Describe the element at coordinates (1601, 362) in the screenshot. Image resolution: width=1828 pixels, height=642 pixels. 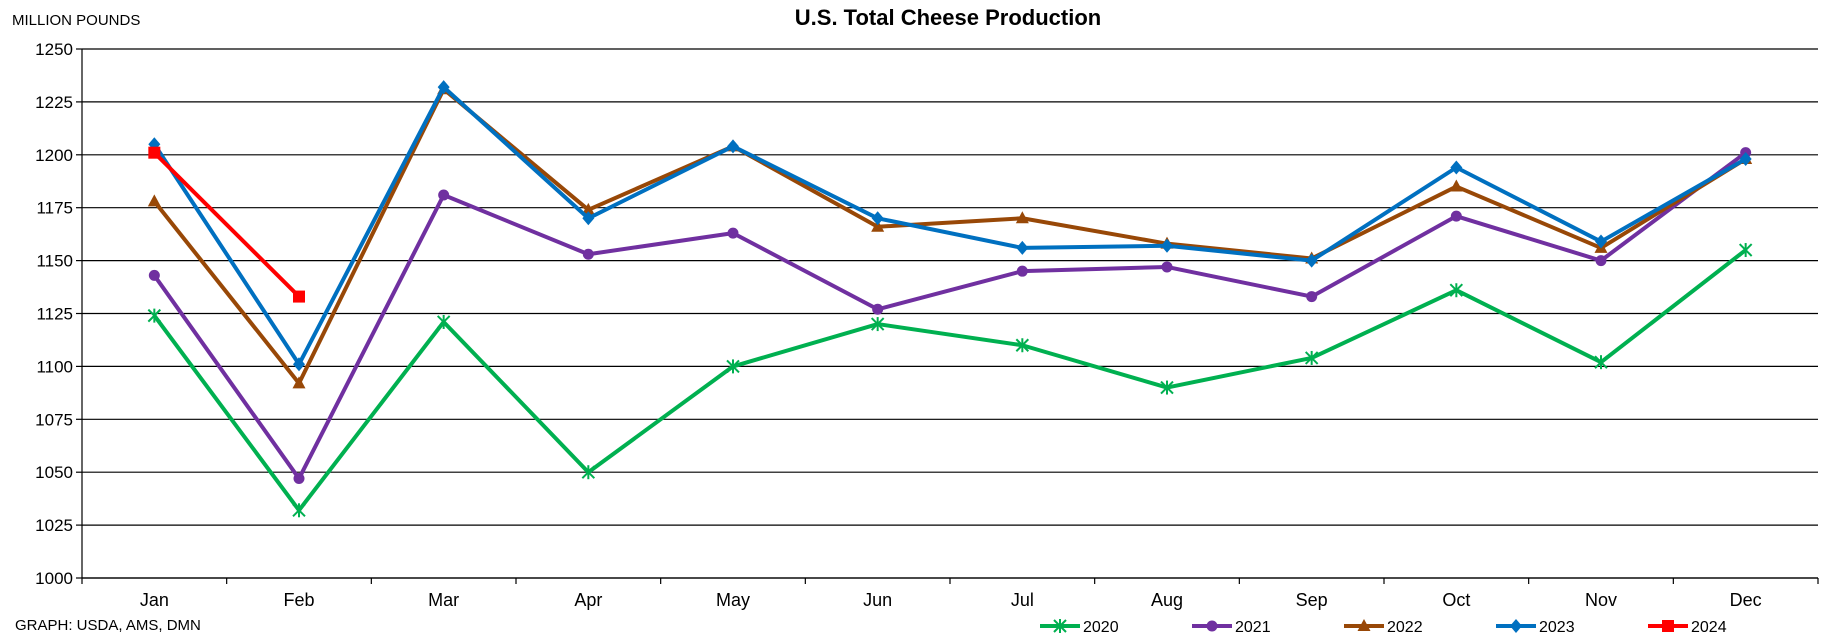
I see `data-point-2020-nov` at that location.